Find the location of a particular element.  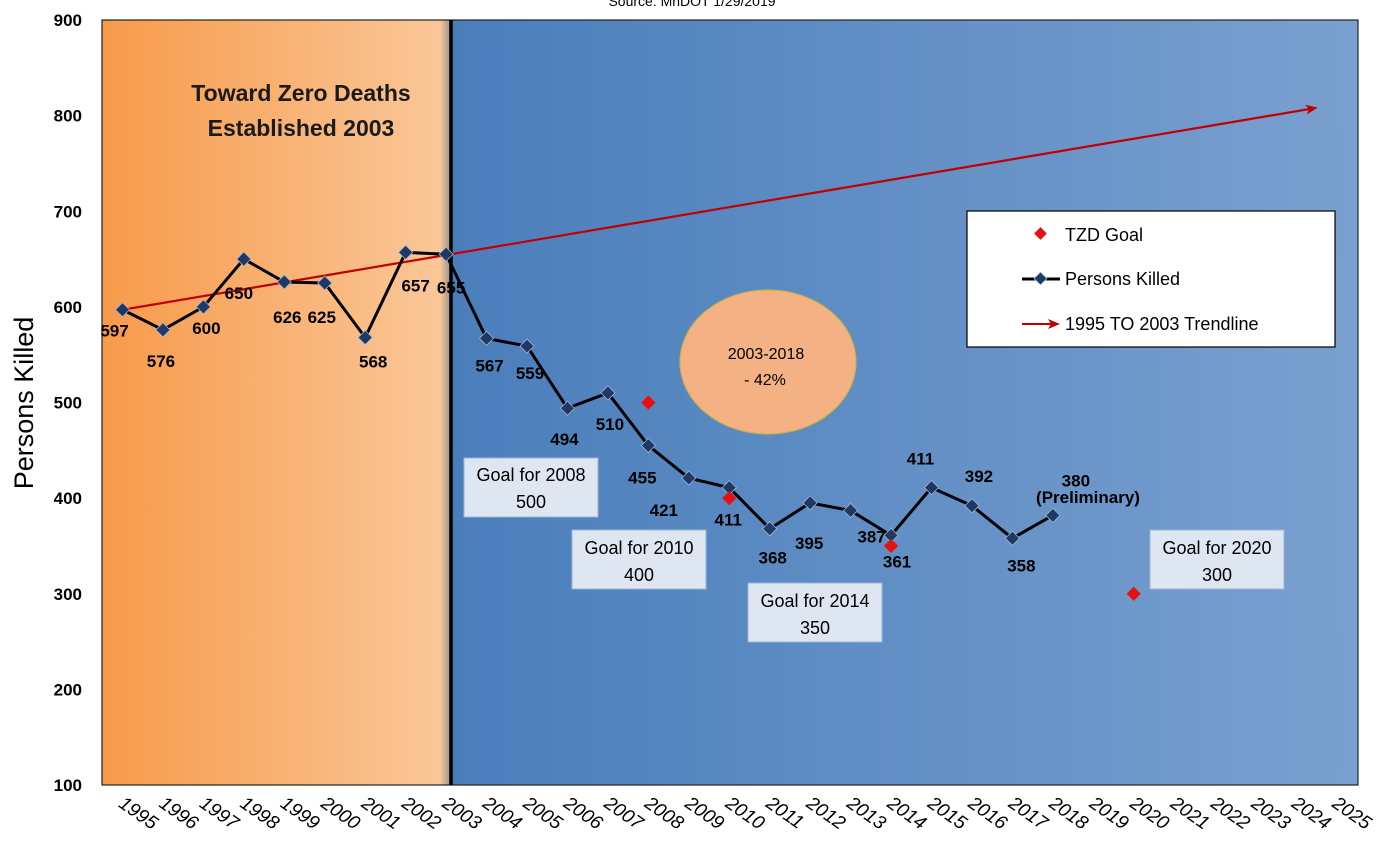

y-axis: 100 200 300 400 500 600 700 800 900 is located at coordinates (68, 403).